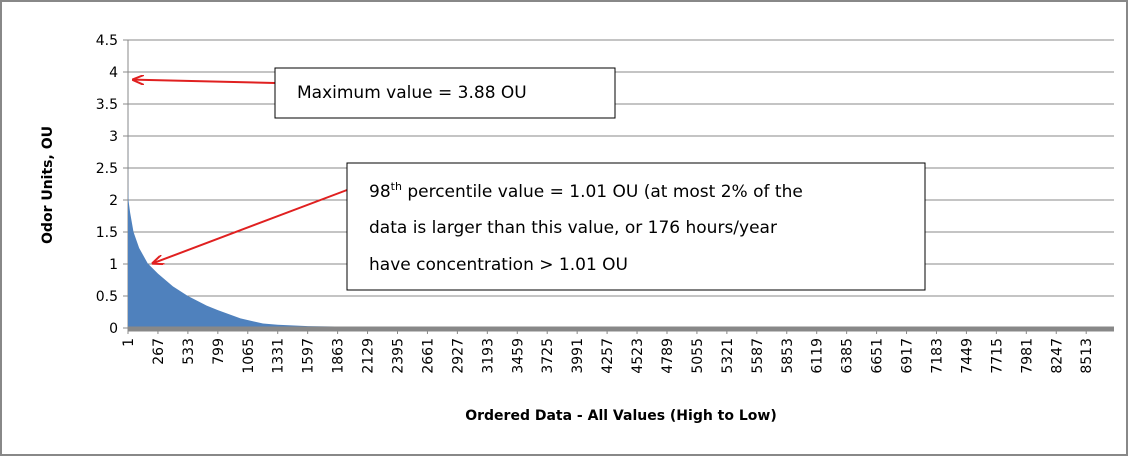 This screenshot has height=457, width=1129. Describe the element at coordinates (113, 265) in the screenshot. I see `y-tick-label: 1` at that location.